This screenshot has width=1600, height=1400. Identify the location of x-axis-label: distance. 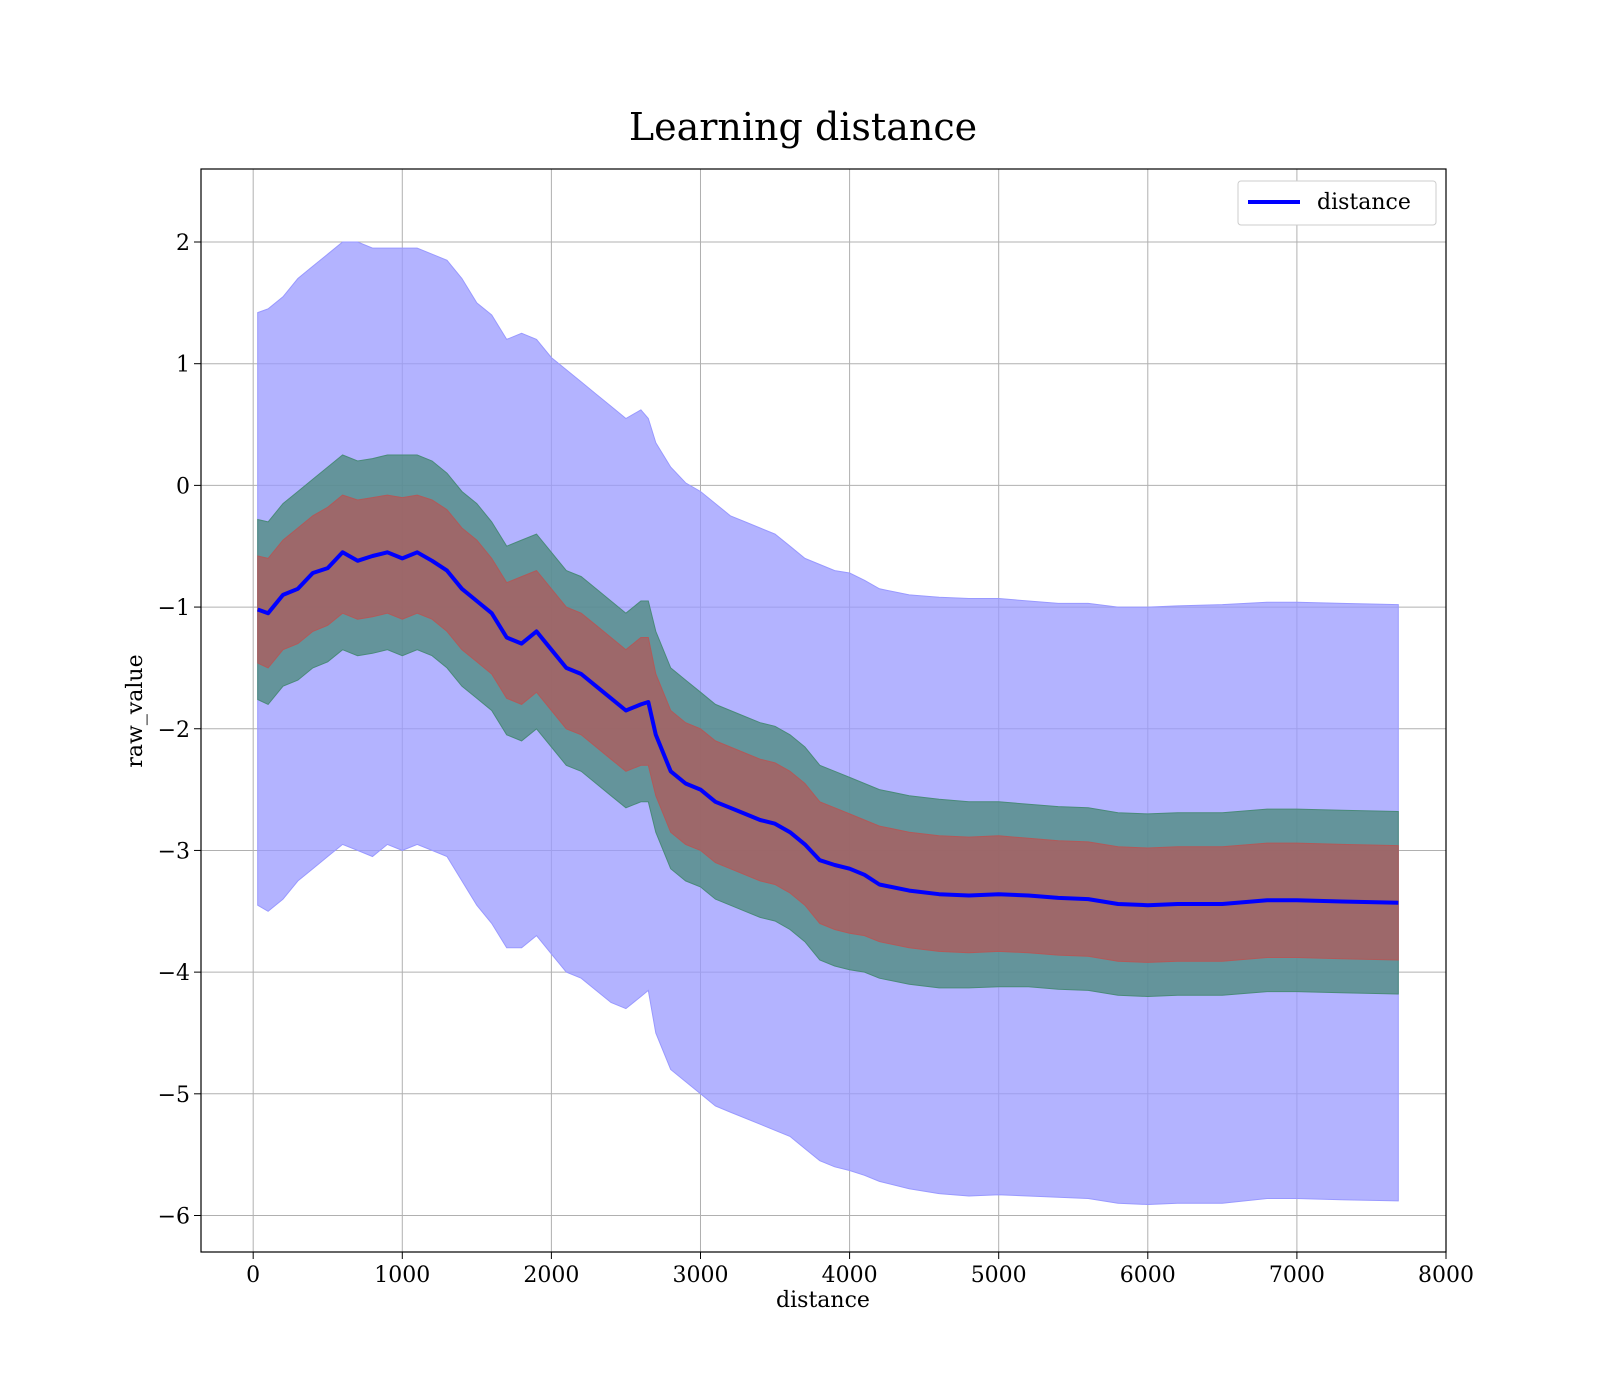
(823, 1300).